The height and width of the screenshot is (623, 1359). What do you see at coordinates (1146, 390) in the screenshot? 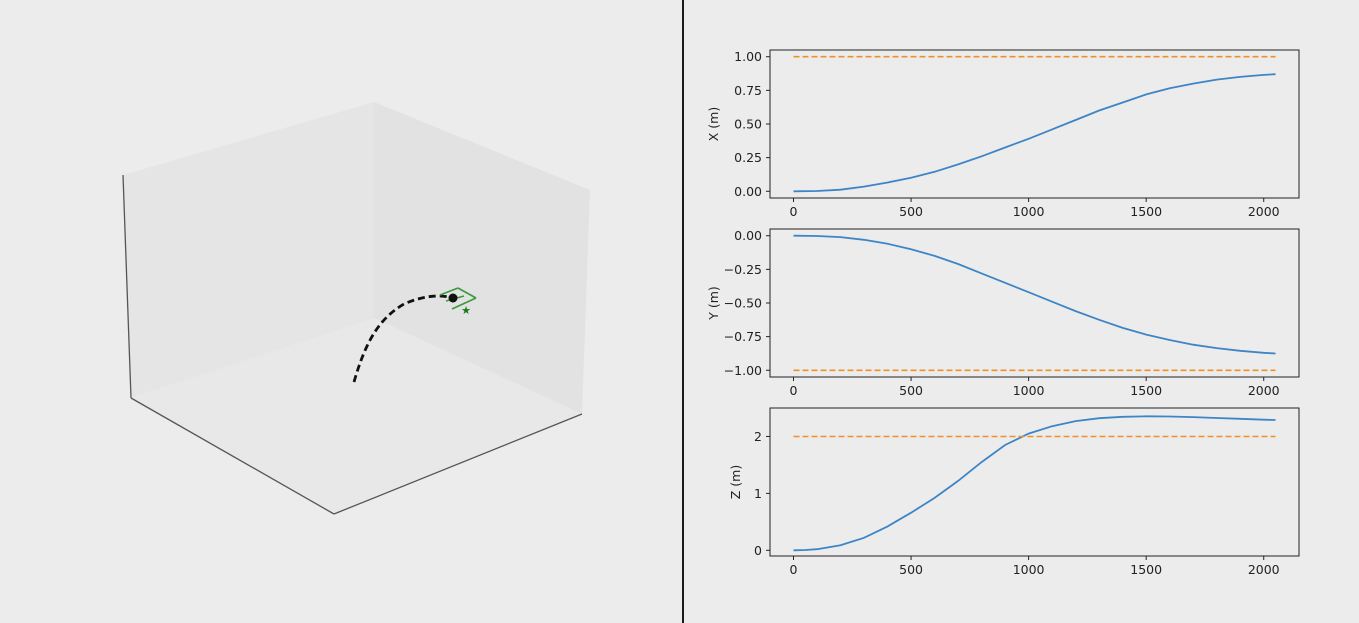
I see `y-xtick-label: 1500` at bounding box center [1146, 390].